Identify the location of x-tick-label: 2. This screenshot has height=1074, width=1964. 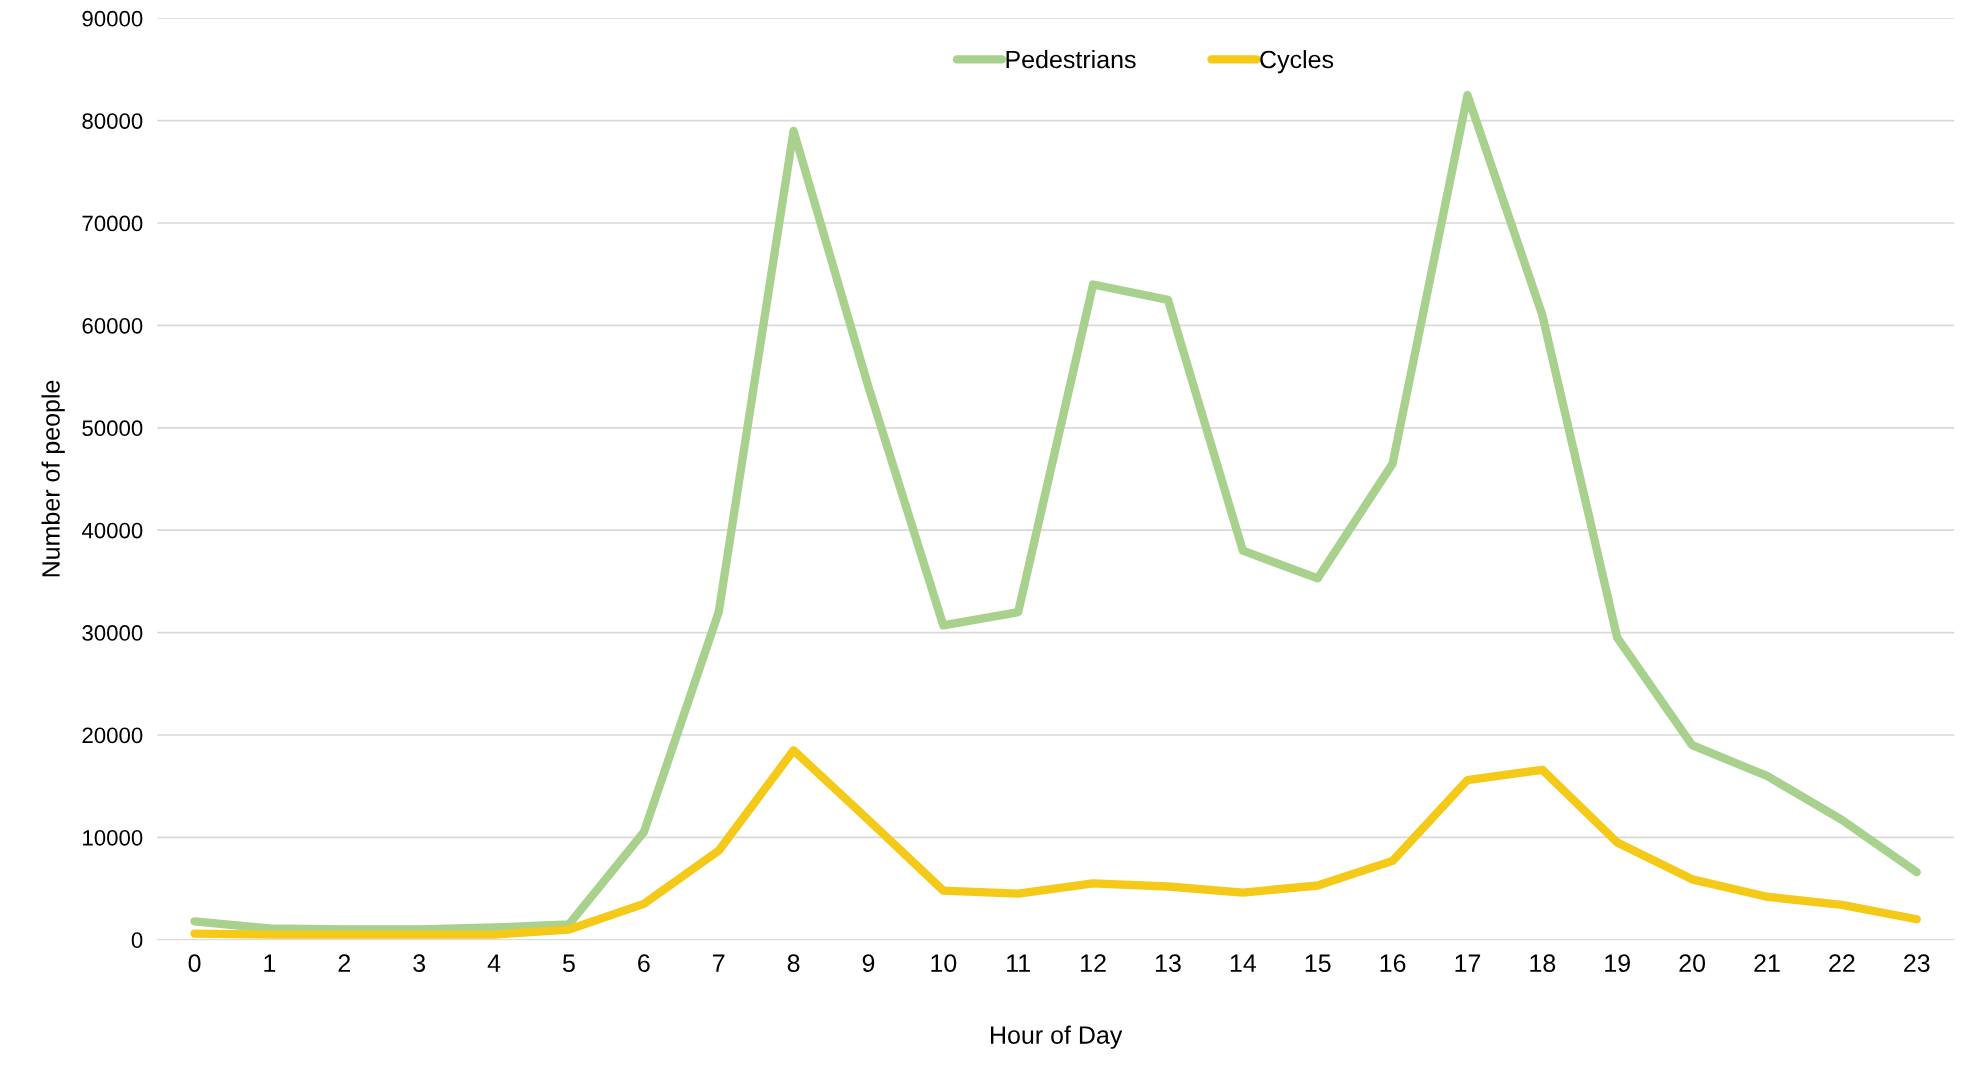
(344, 963).